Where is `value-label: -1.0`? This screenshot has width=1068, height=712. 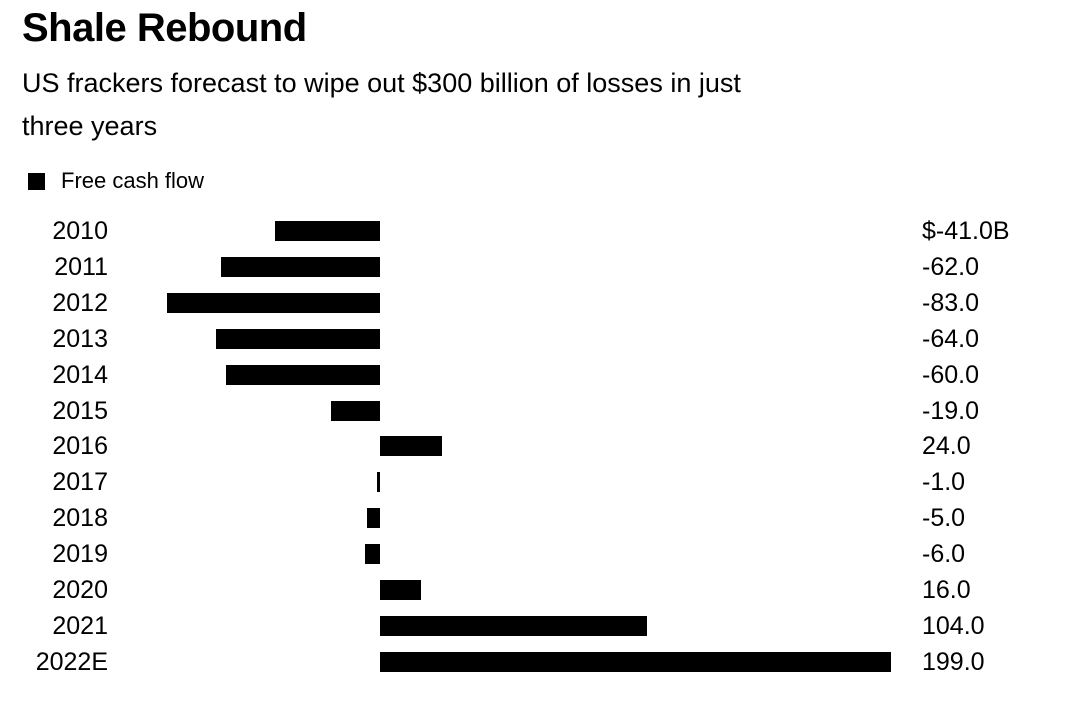
value-label: -1.0 is located at coordinates (944, 482).